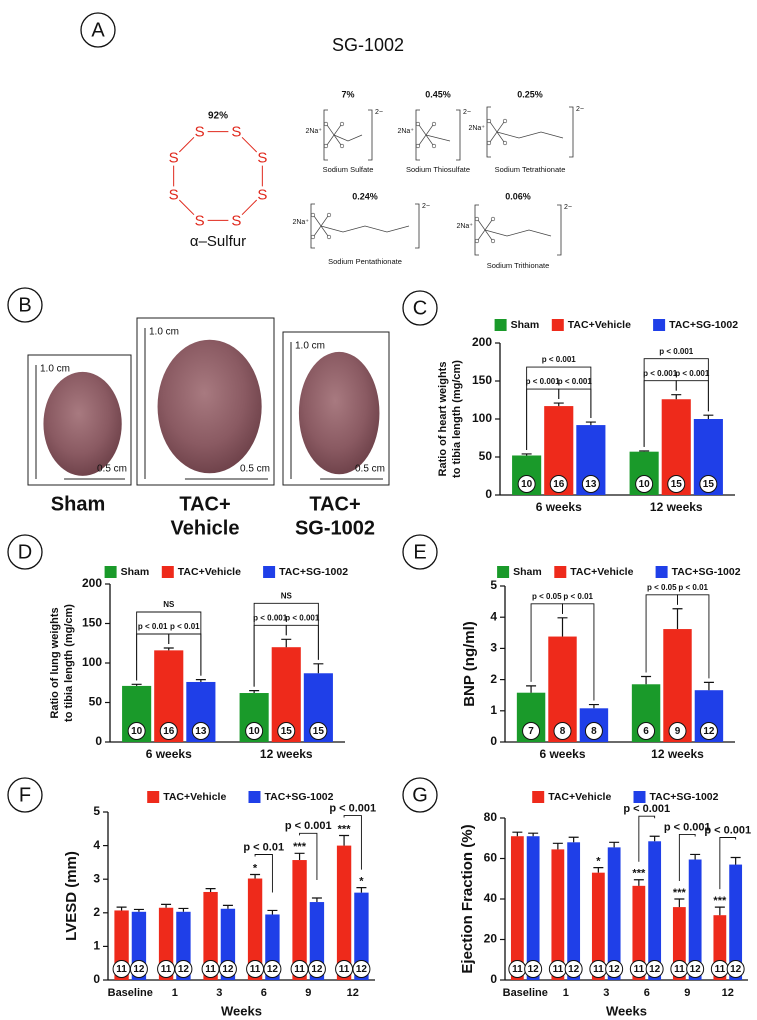  What do you see at coordinates (684, 797) in the screenshot?
I see `legend-label: TAC+SG-1002` at bounding box center [684, 797].